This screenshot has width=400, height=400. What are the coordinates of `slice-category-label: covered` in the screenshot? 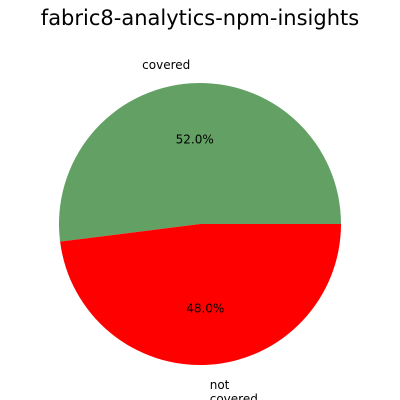 It's located at (166, 65).